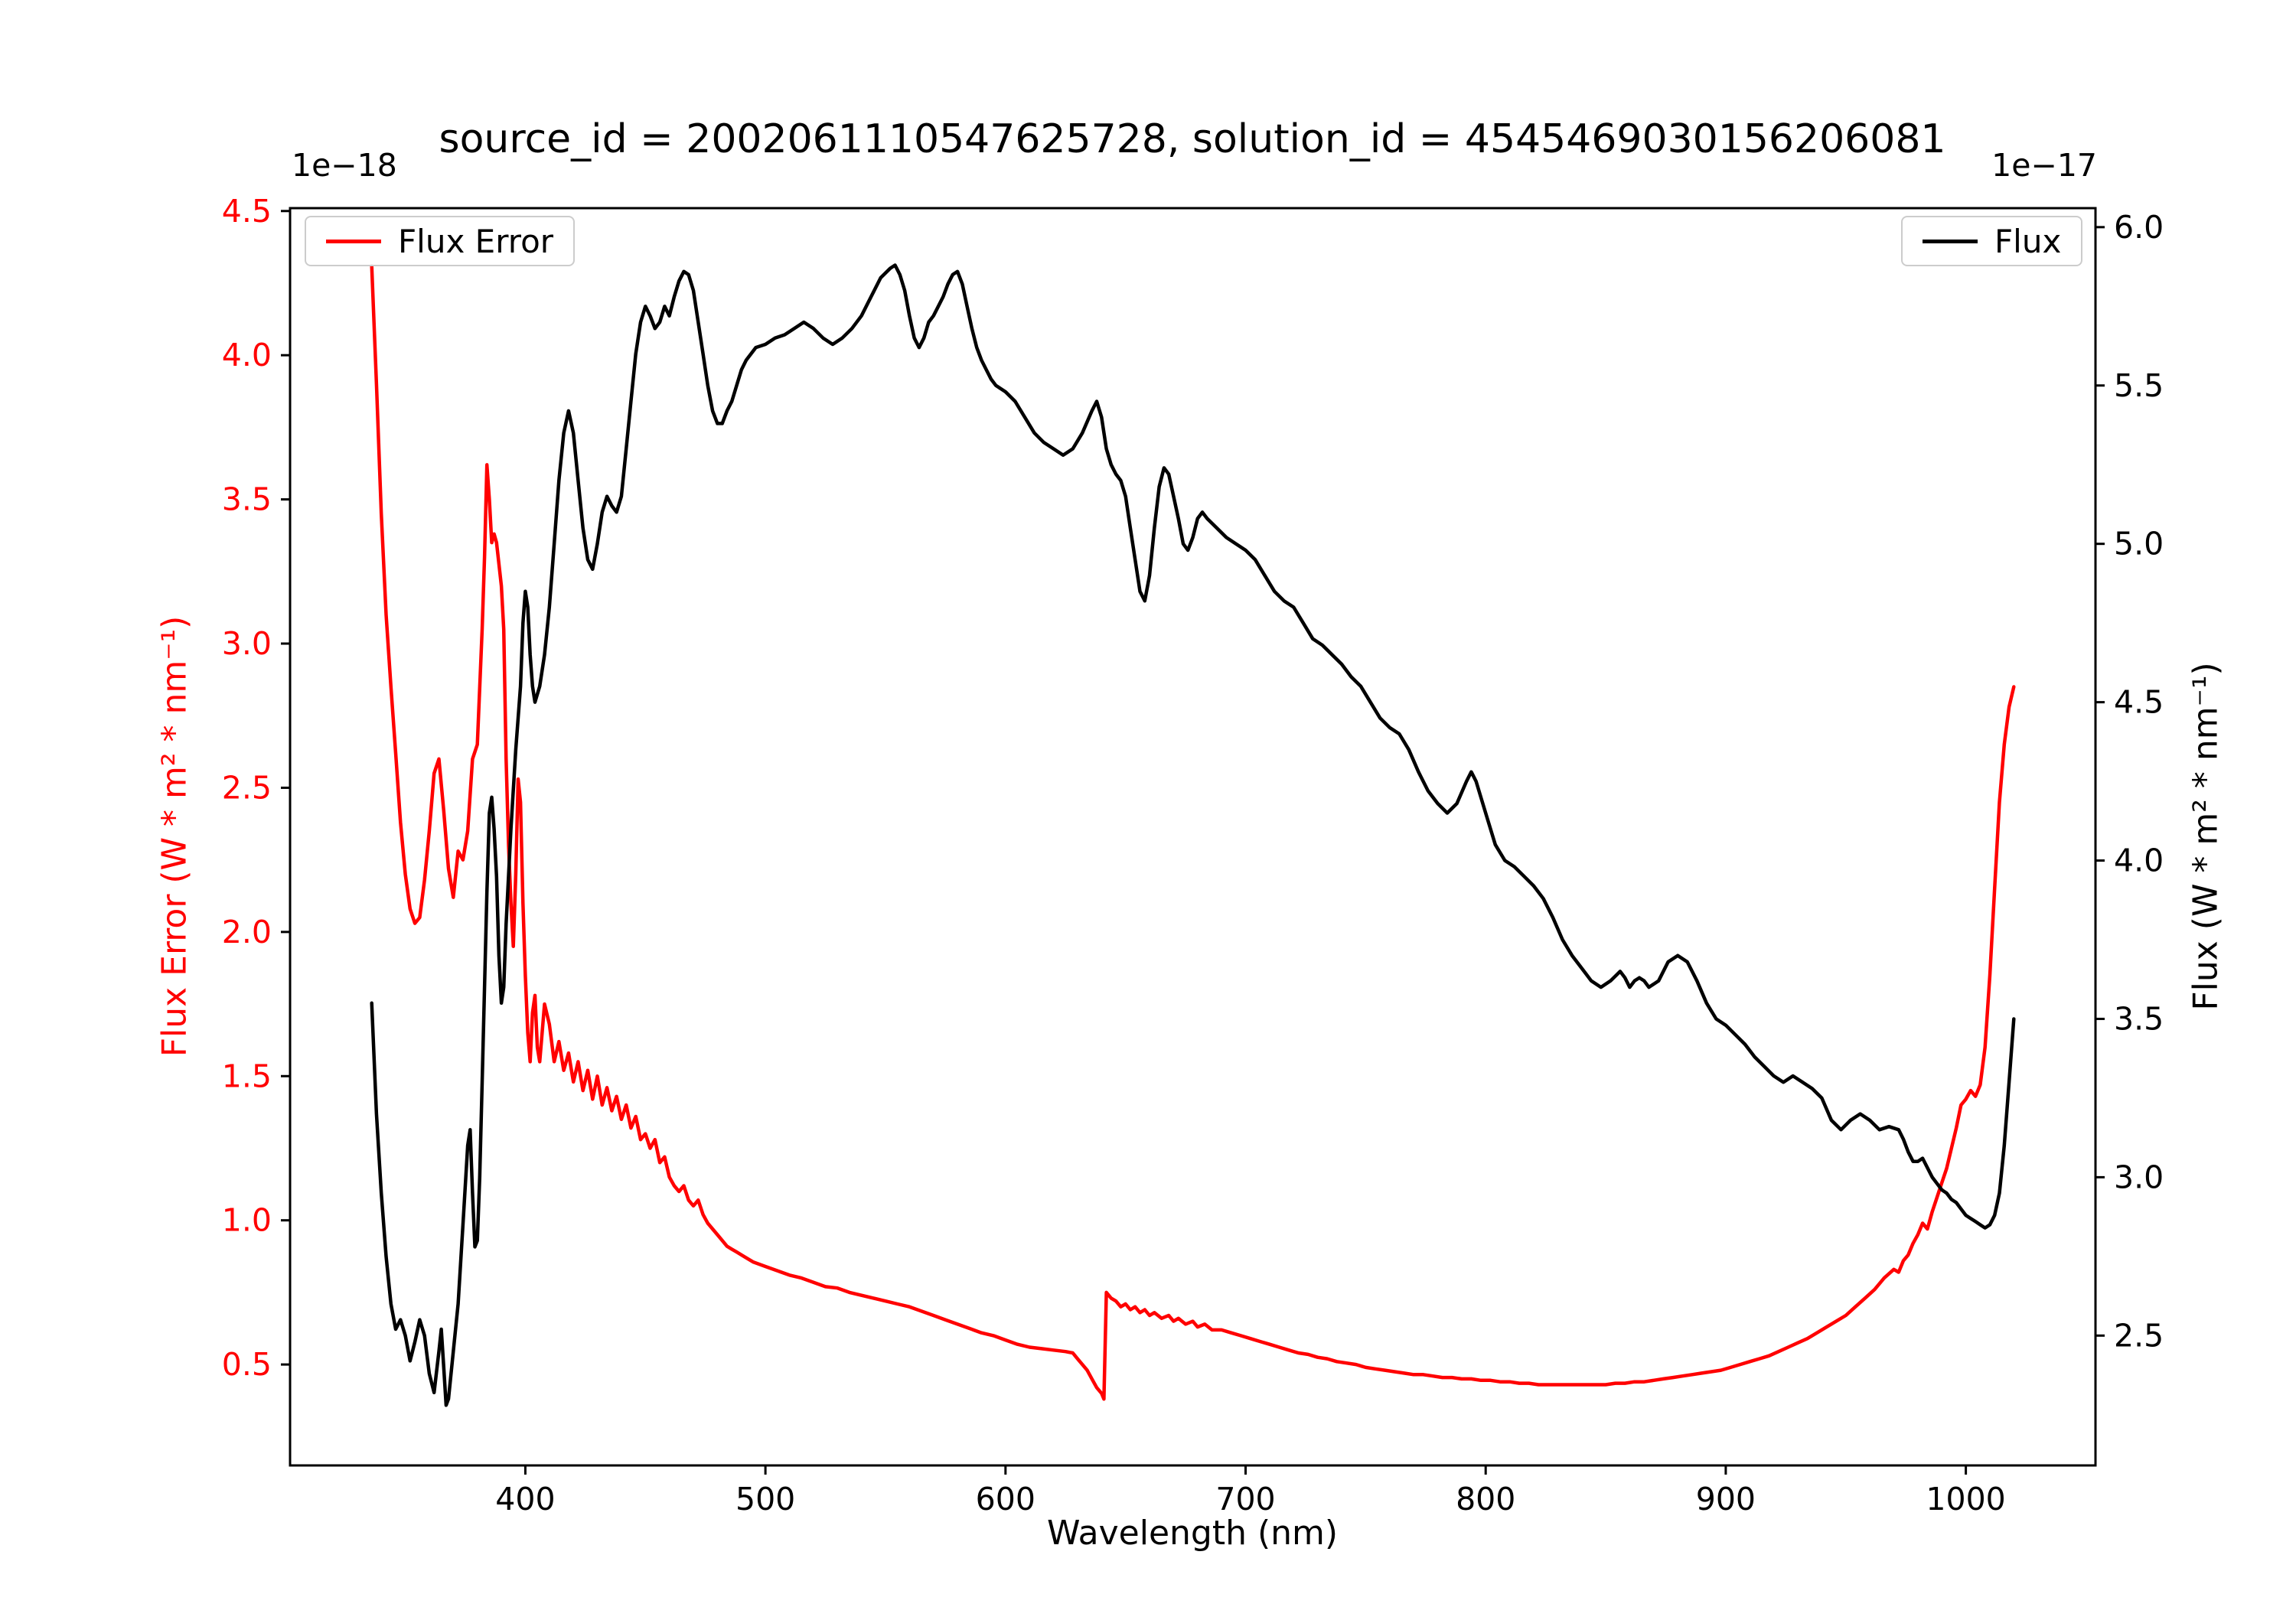  What do you see at coordinates (174, 837) in the screenshot?
I see `left-axis-label: Flux Error (W * m² * nm⁻¹)` at bounding box center [174, 837].